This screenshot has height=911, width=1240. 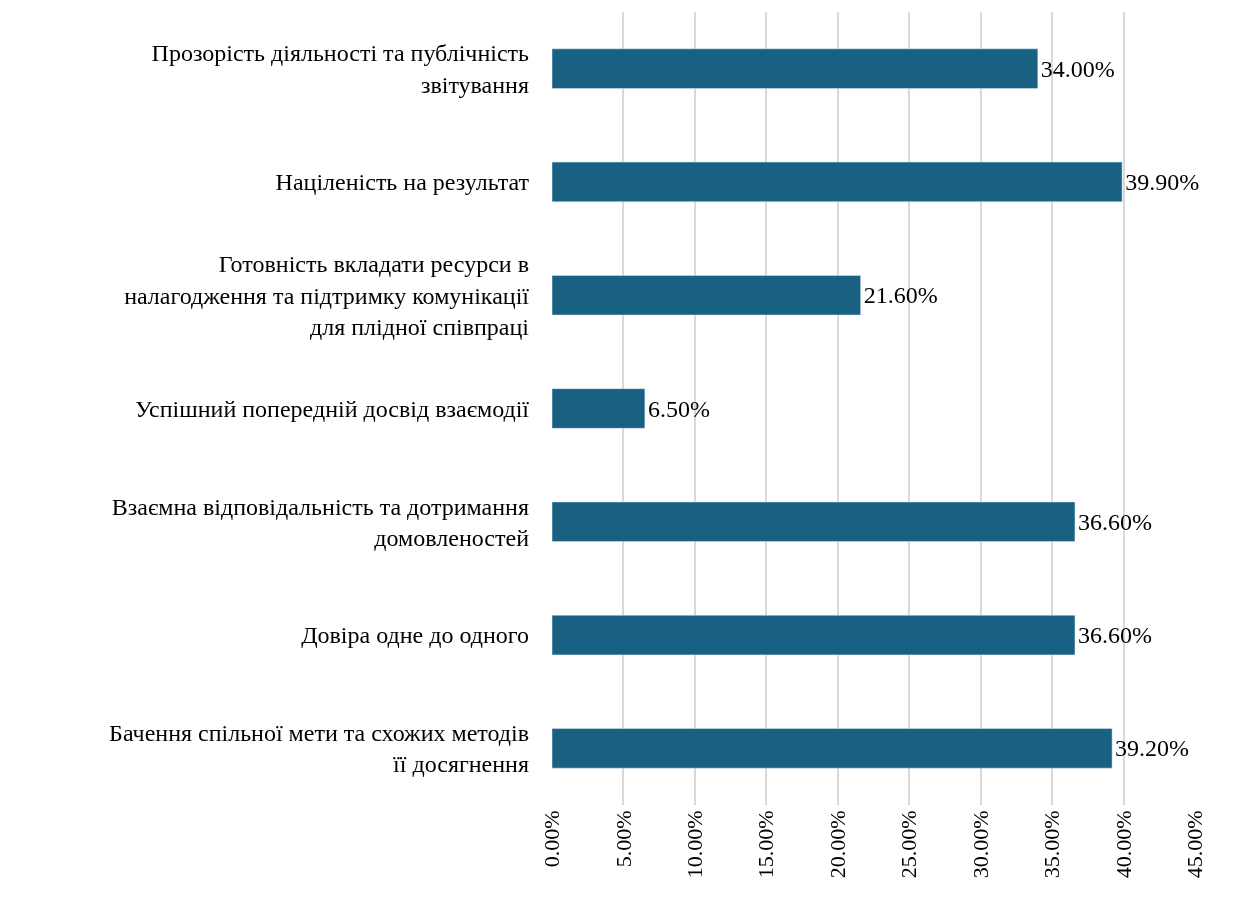 I want to click on y-tick-label: Готовність вкладати ресурси в налагодження та підтримку комунікації для плідної співпраці, so click(x=327, y=295).